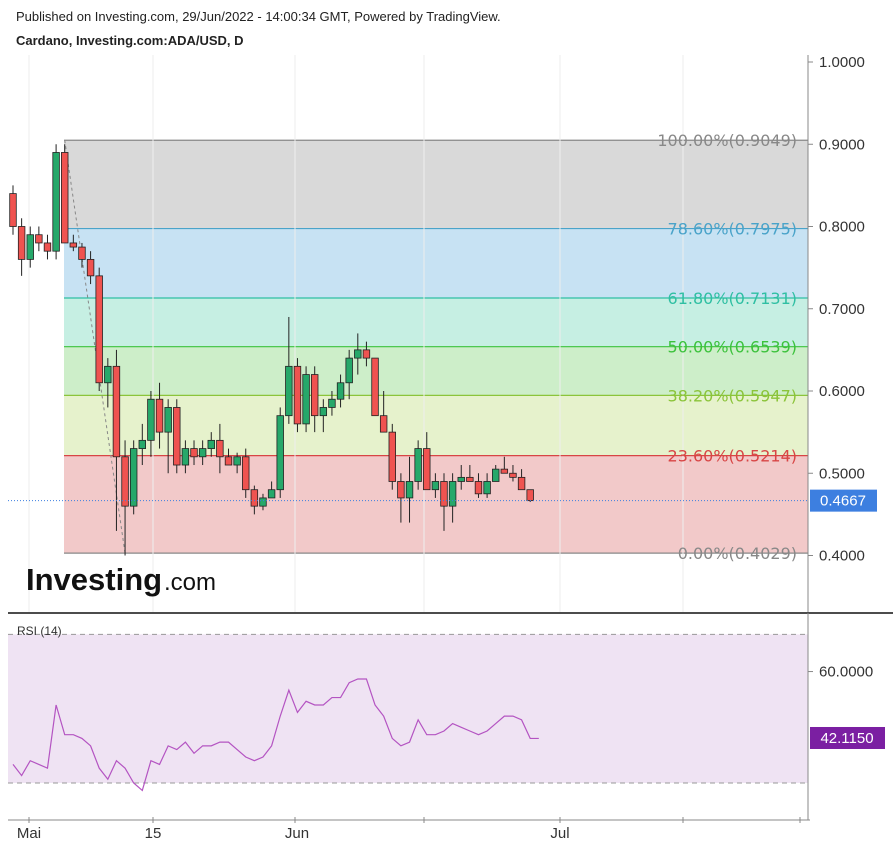 The image size is (893, 850). I want to click on rsi-value-text: 42.1150, so click(846, 738).